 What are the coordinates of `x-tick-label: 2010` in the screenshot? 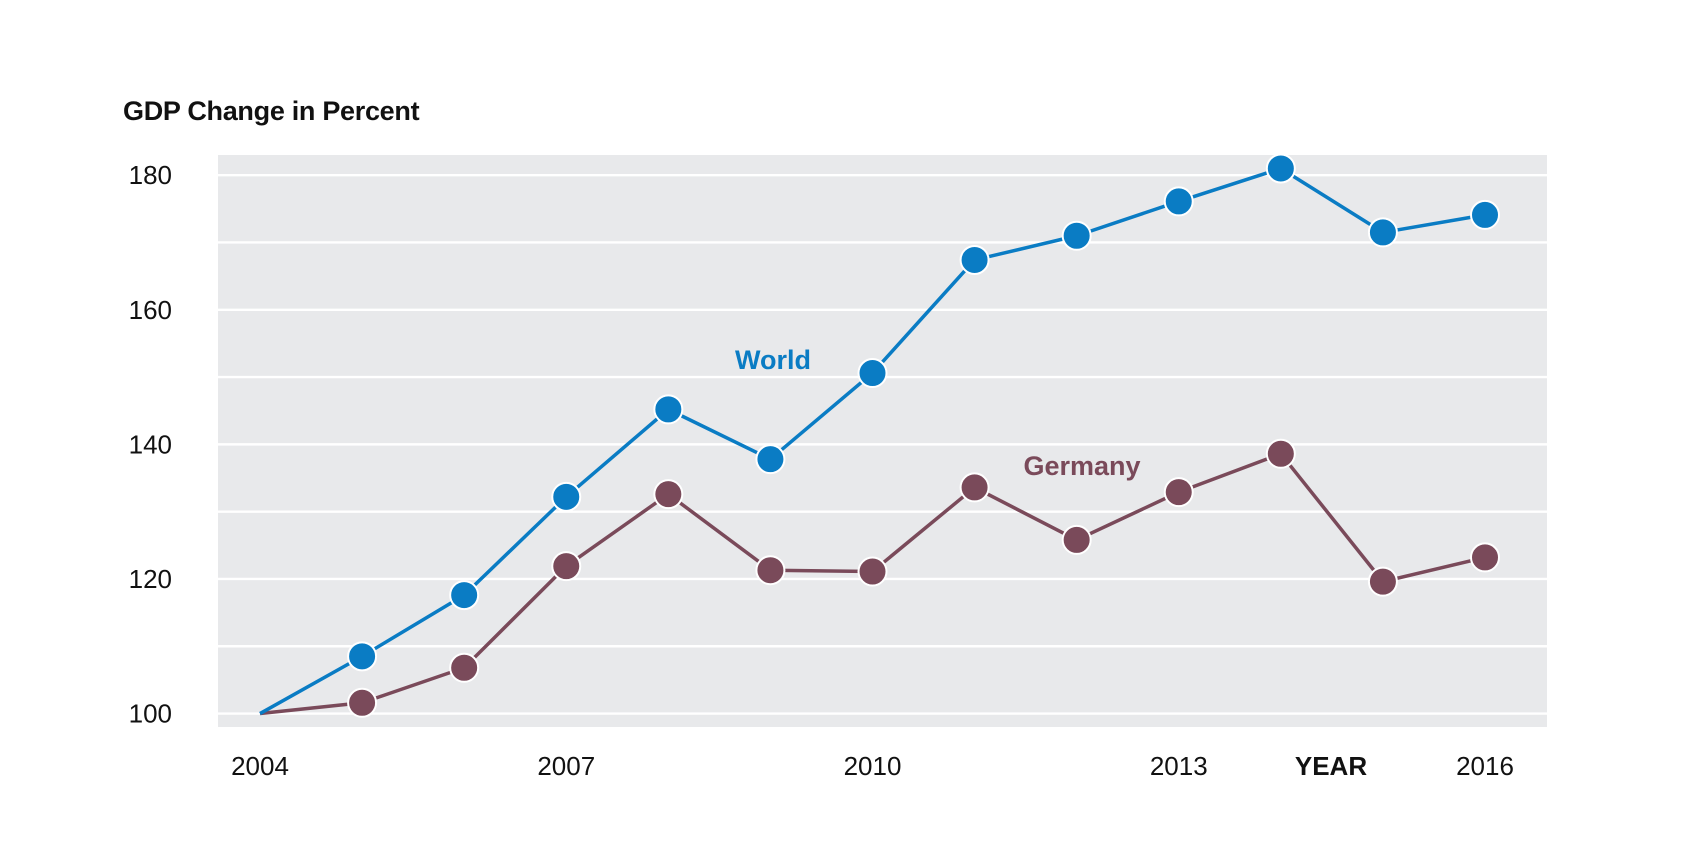 It's located at (873, 766).